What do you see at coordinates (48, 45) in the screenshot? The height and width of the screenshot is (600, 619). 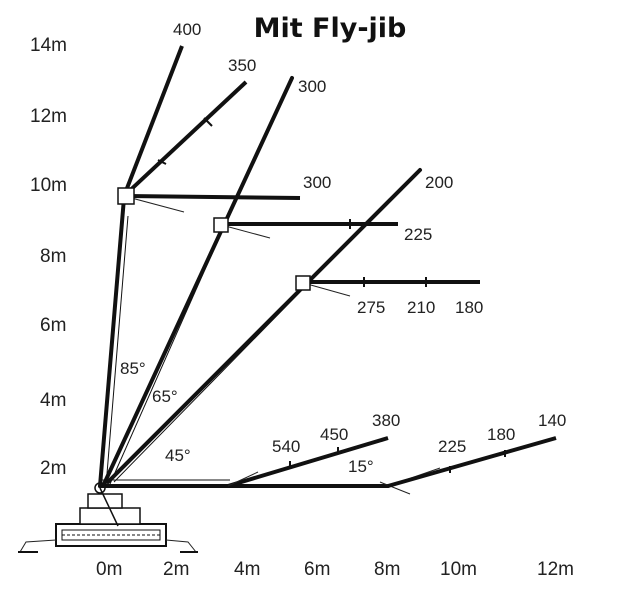 I see `y-label-14m: 14m` at bounding box center [48, 45].